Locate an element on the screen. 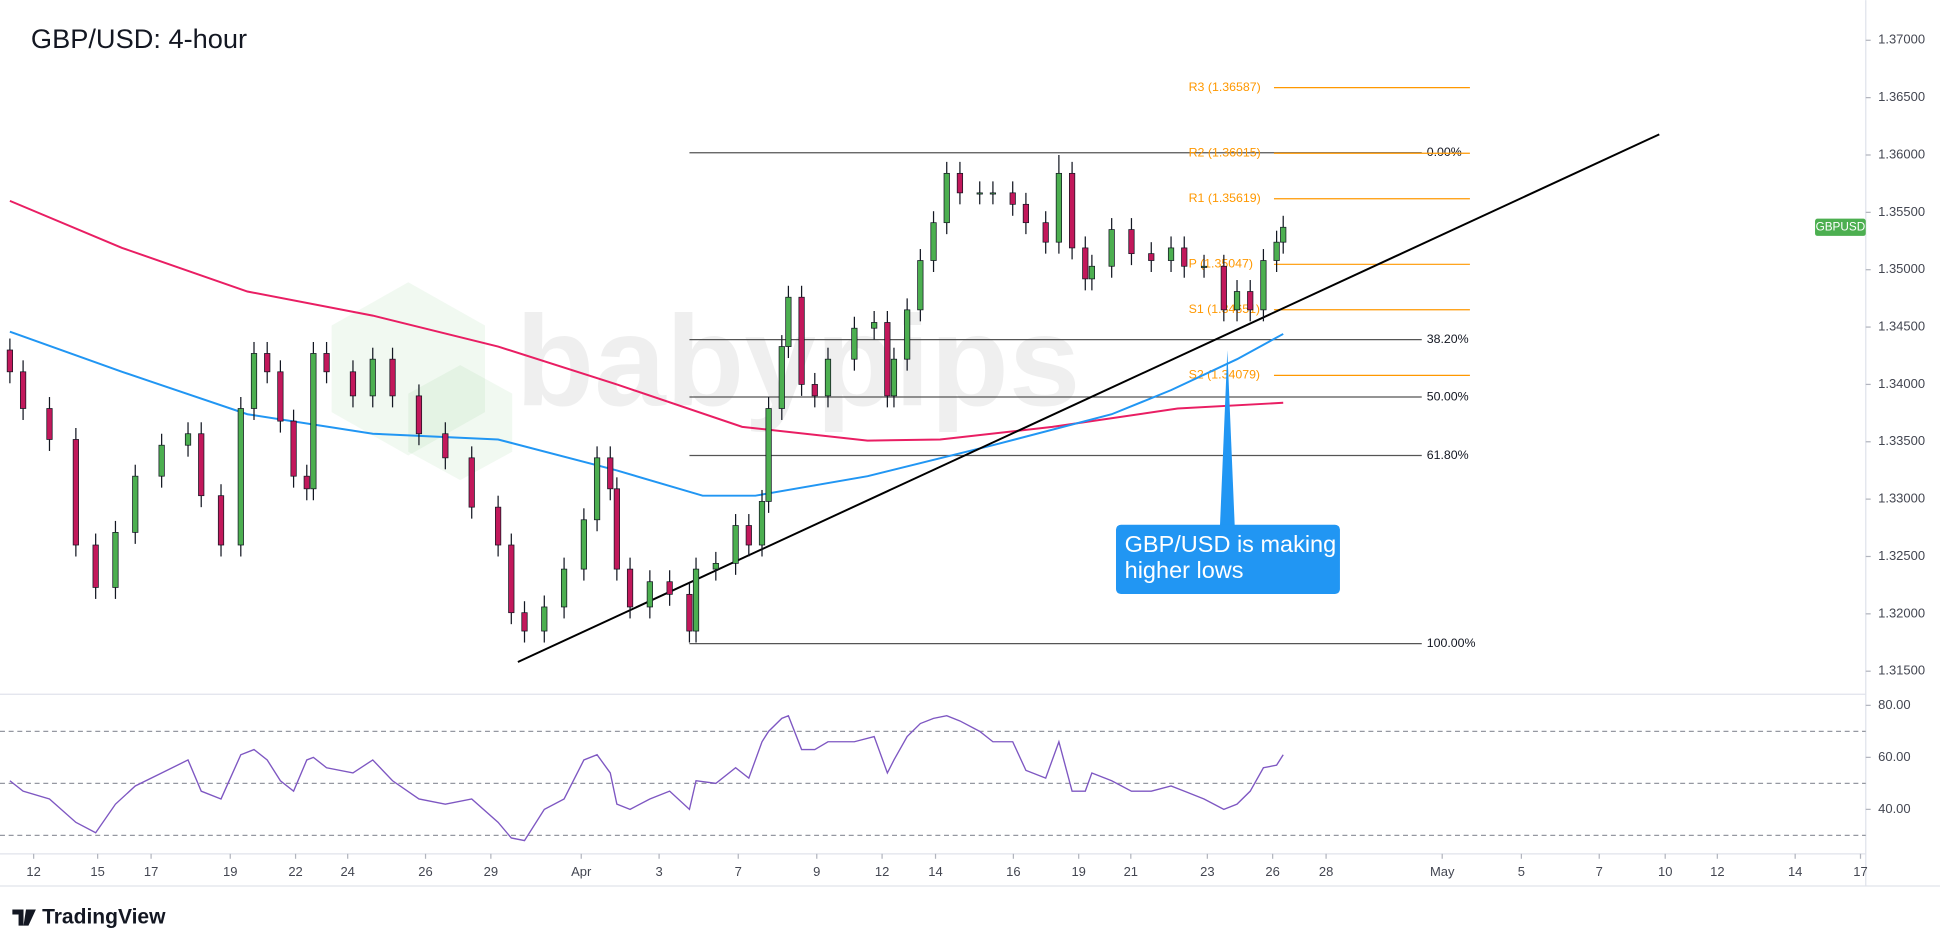 This screenshot has height=948, width=1940. y-tick-label: 1.33000 is located at coordinates (1901, 498).